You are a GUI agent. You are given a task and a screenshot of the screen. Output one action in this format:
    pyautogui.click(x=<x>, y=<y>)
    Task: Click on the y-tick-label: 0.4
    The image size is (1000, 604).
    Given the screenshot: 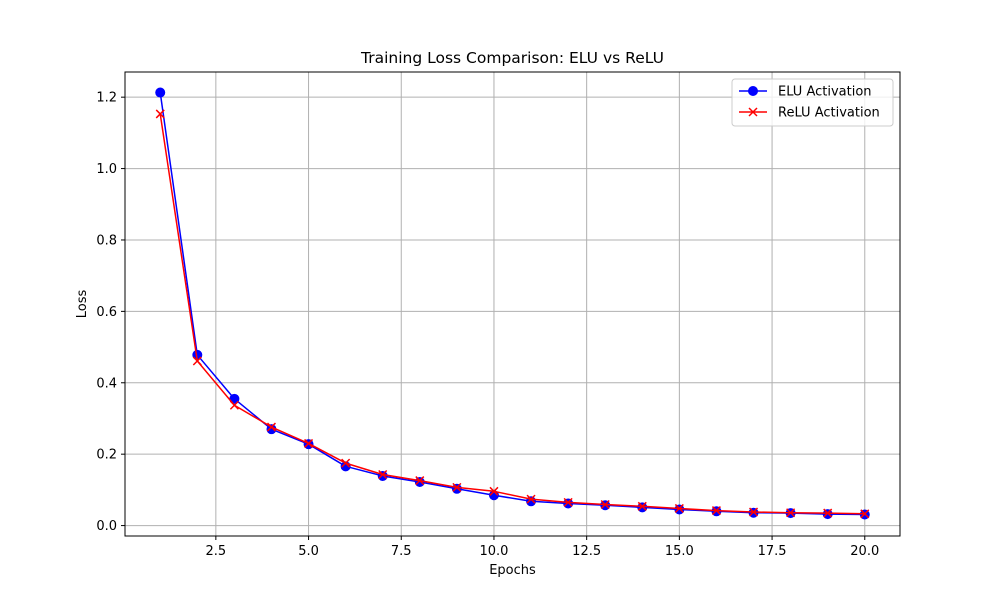 What is the action you would take?
    pyautogui.click(x=106, y=383)
    